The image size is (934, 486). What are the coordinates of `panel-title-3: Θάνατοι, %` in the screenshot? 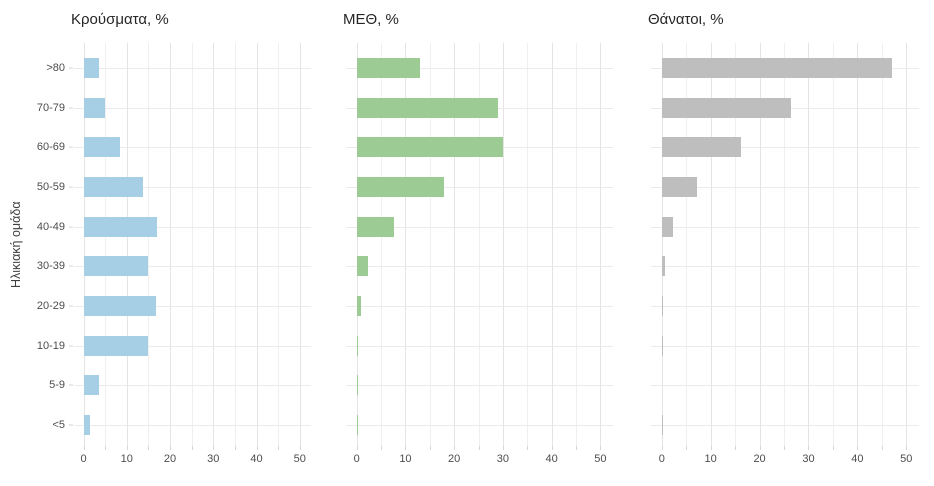 It's located at (686, 19).